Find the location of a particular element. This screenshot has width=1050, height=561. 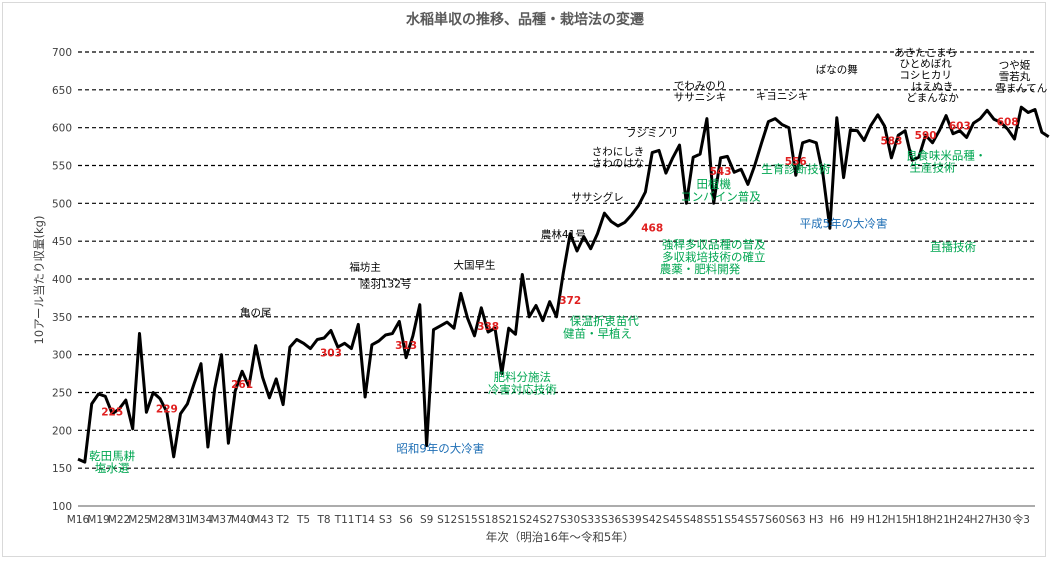

variety-label: ひとめぼれ is located at coordinates (926, 64).